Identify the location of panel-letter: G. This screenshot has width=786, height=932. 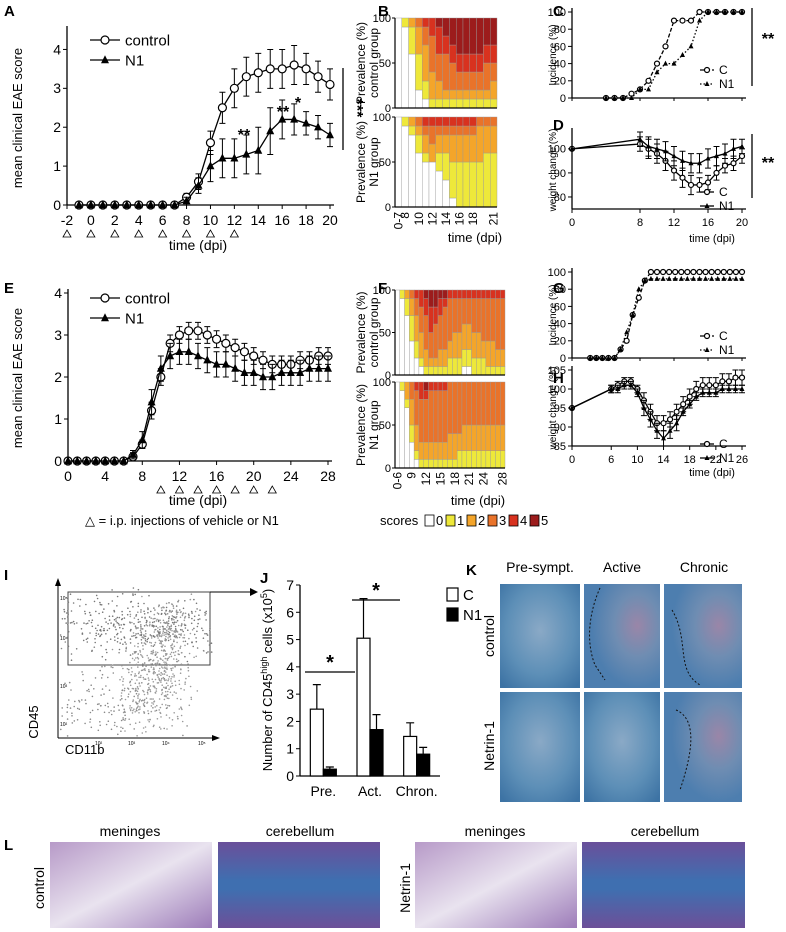
(559, 288).